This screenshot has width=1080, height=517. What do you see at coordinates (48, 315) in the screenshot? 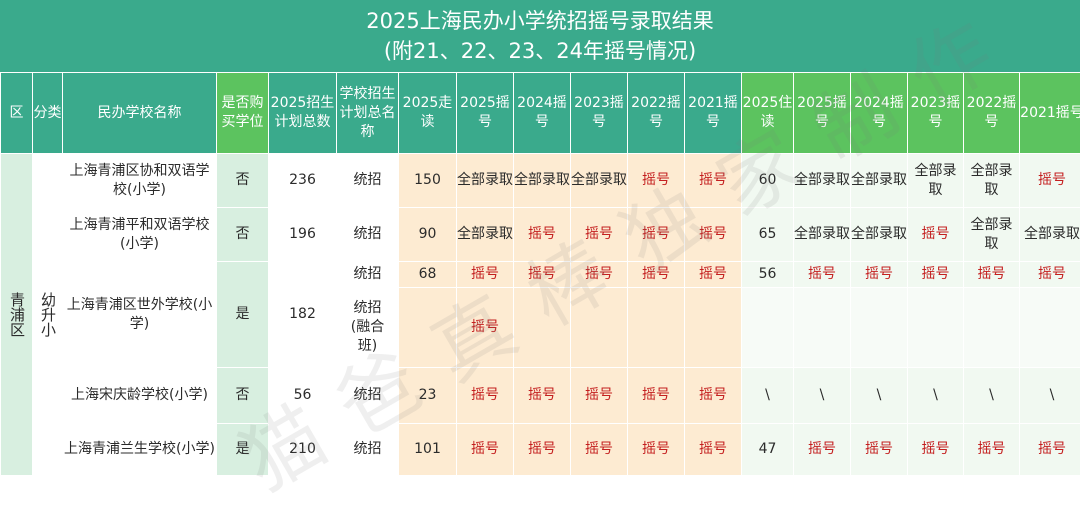
I see `category-cell: 幼升小` at bounding box center [48, 315].